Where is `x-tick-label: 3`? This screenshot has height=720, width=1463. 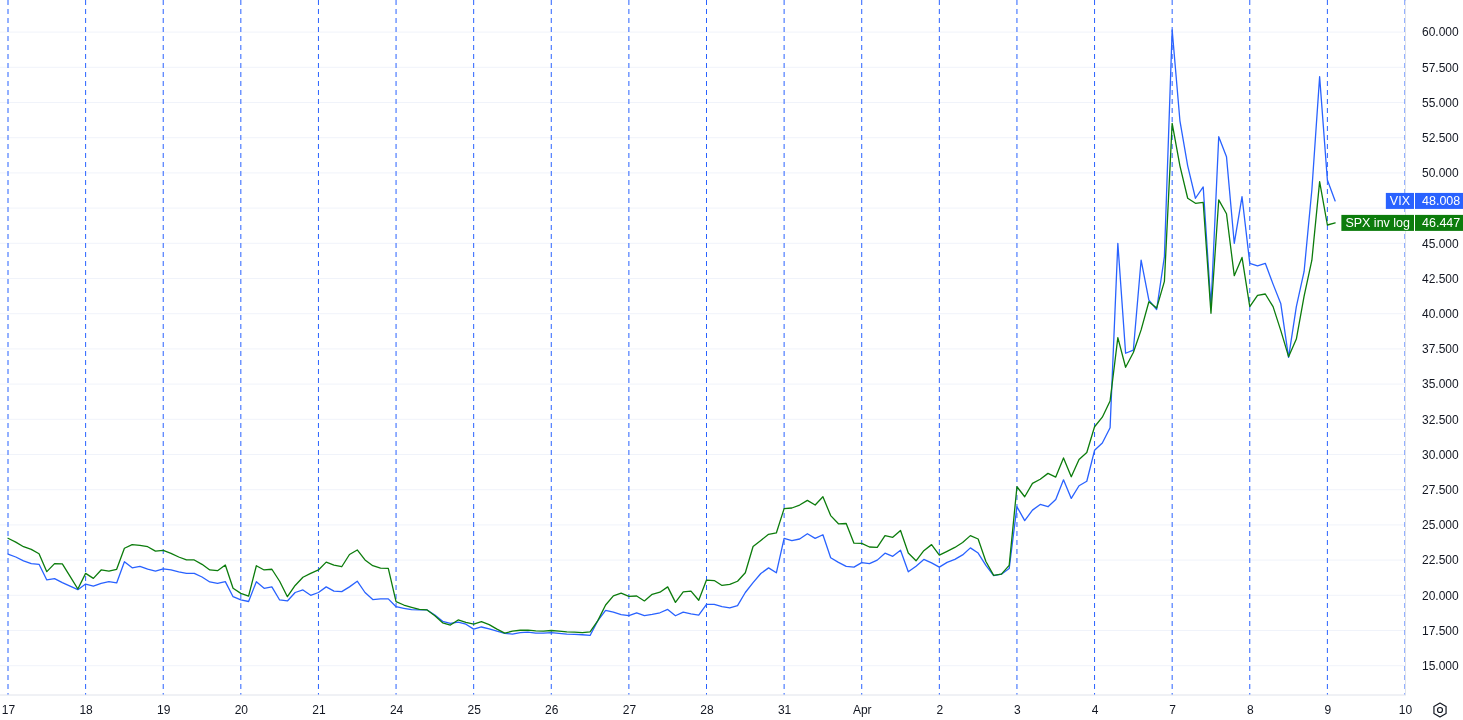 x-tick-label: 3 is located at coordinates (1018, 709).